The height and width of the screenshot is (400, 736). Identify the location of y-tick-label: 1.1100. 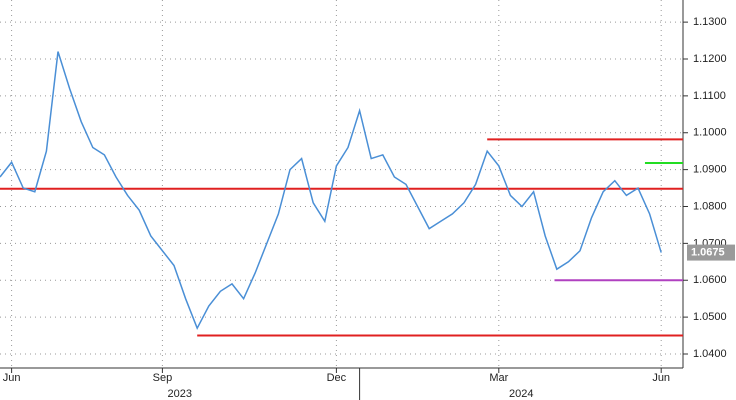
(709, 96).